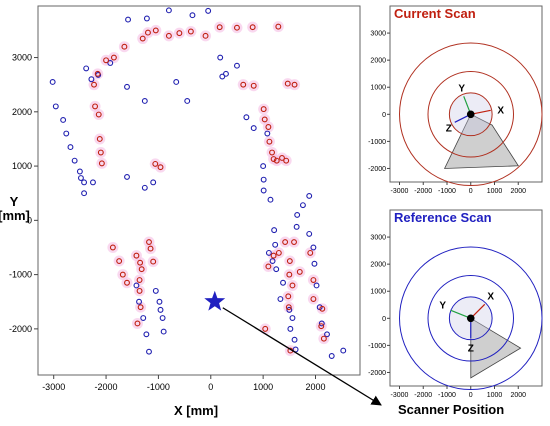 The image size is (550, 426). What do you see at coordinates (53, 387) in the screenshot?
I see `main-x-tick-label: -3000` at bounding box center [53, 387].